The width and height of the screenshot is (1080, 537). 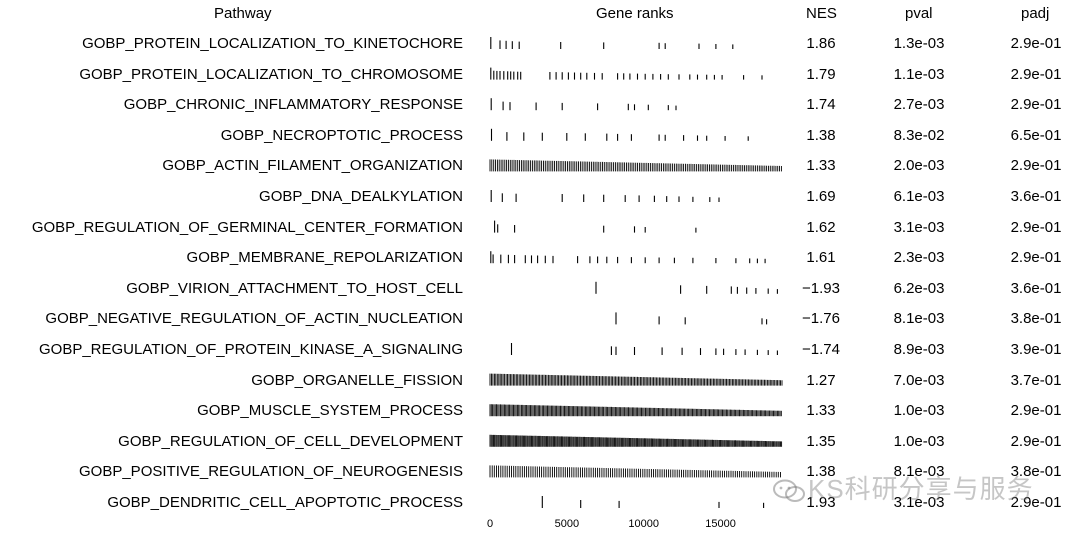 I want to click on header-pval: pval, so click(x=919, y=13).